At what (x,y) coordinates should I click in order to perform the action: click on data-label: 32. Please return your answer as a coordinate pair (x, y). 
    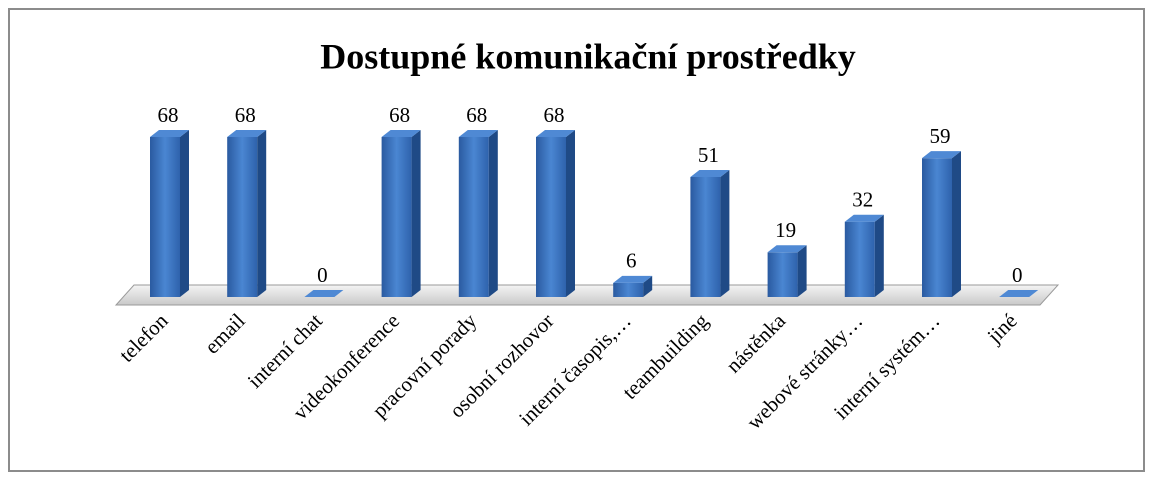
    Looking at the image, I should click on (862, 200).